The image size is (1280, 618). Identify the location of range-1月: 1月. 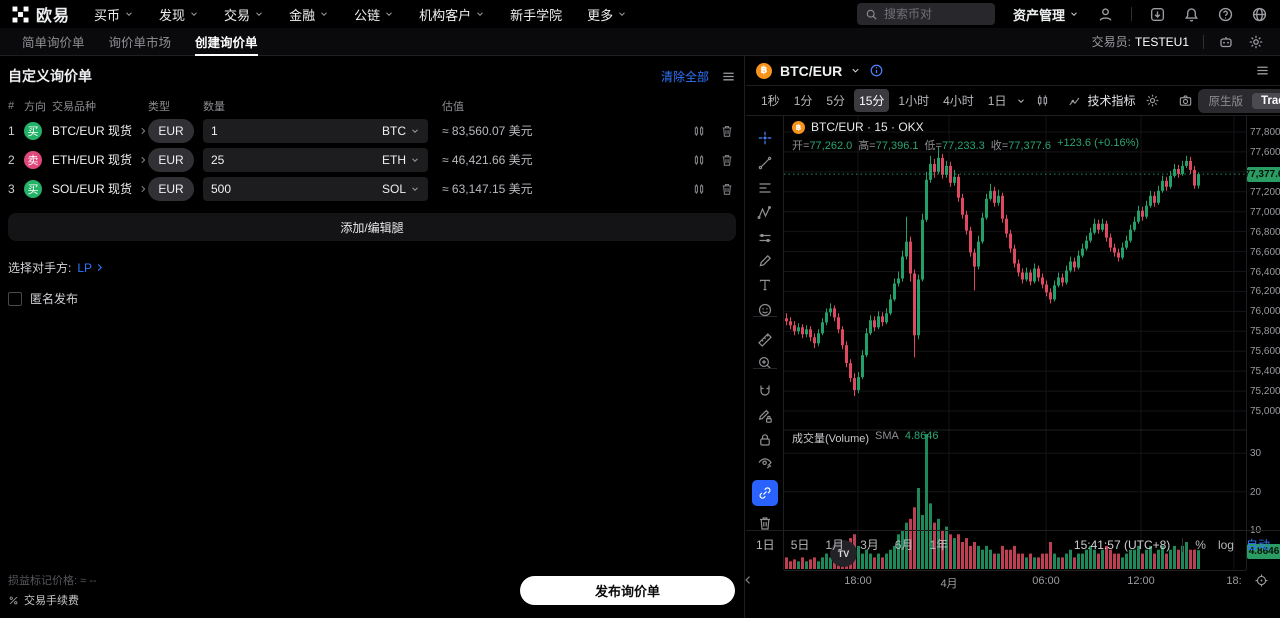
(835, 545).